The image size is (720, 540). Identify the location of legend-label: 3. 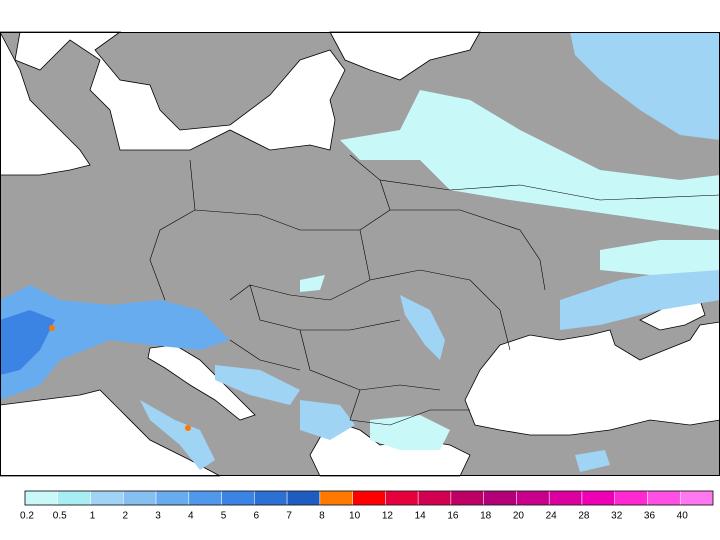
(158, 516).